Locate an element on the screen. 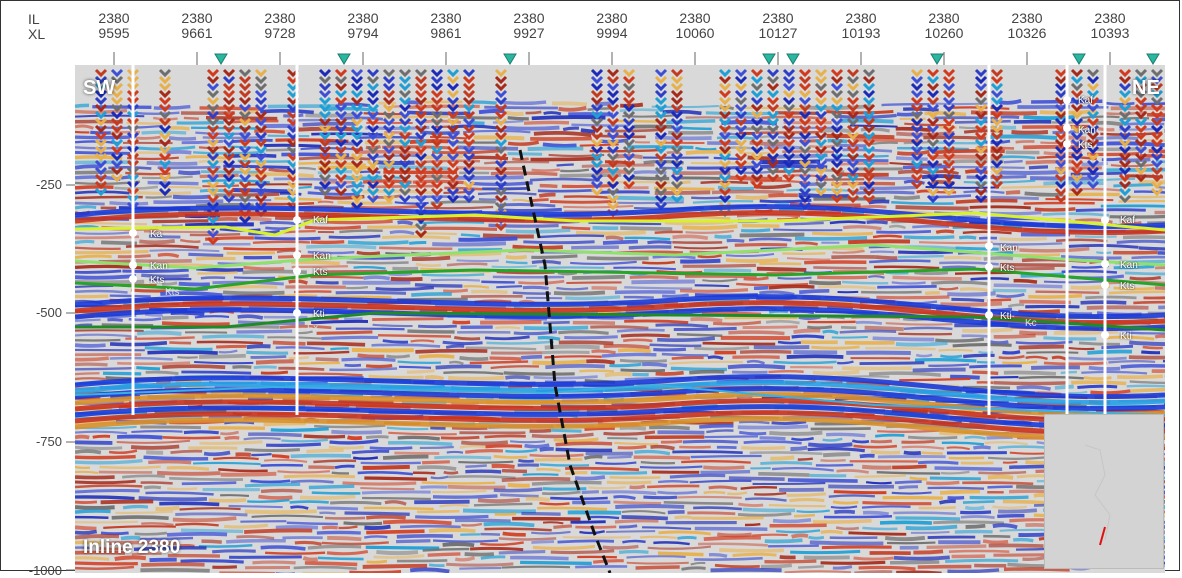 This screenshot has height=578, width=1182. inset-outline is located at coordinates (1097, 492).